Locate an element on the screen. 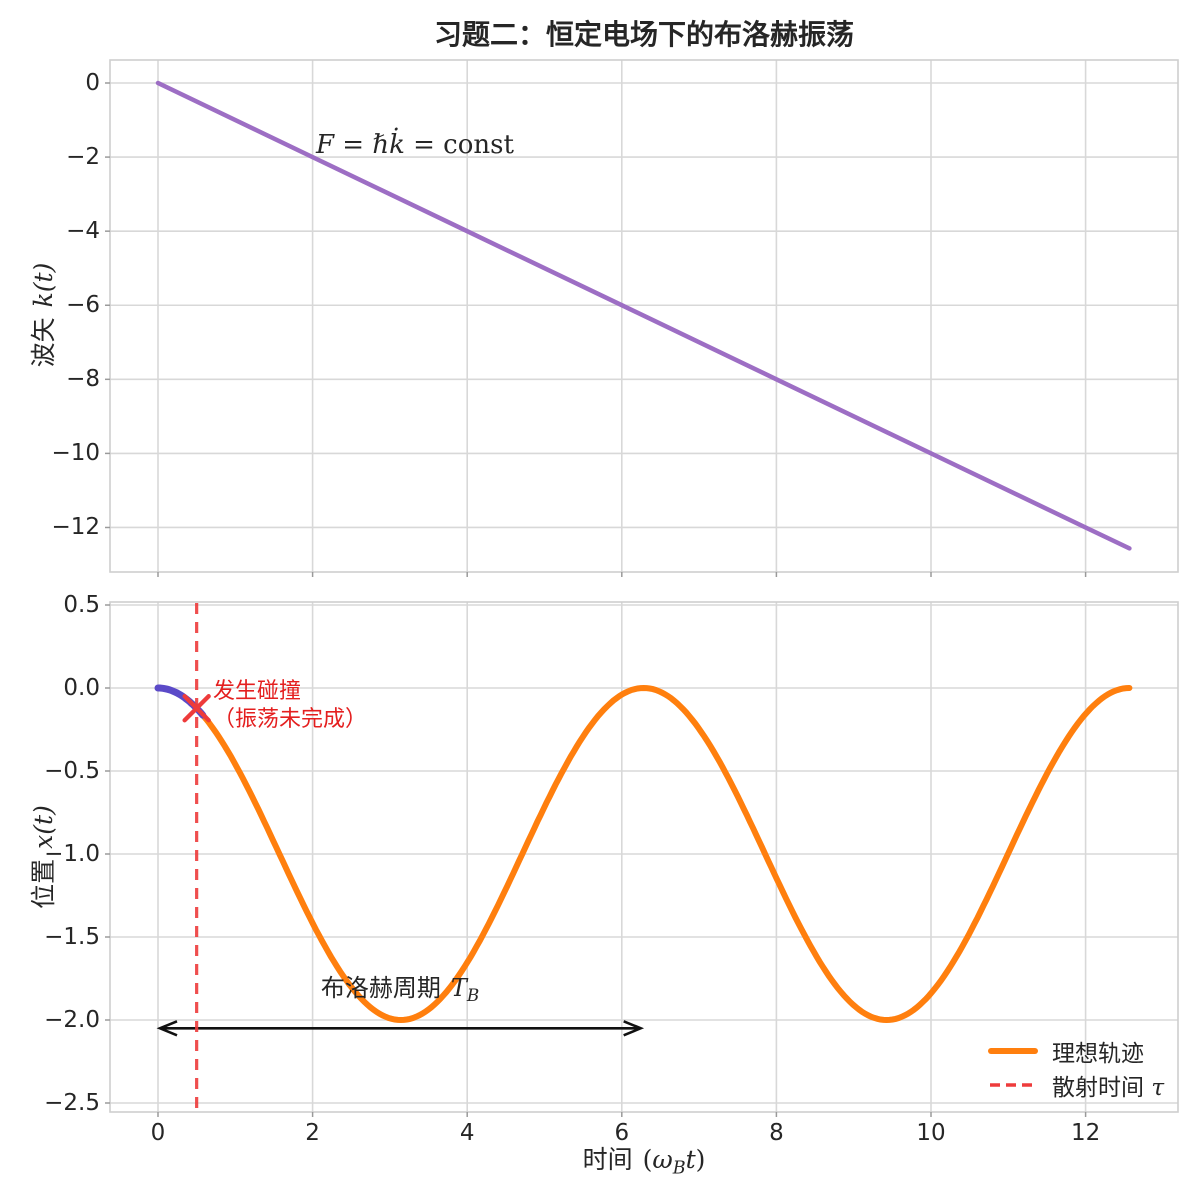  y-tick-label: −10 is located at coordinates (75, 453).